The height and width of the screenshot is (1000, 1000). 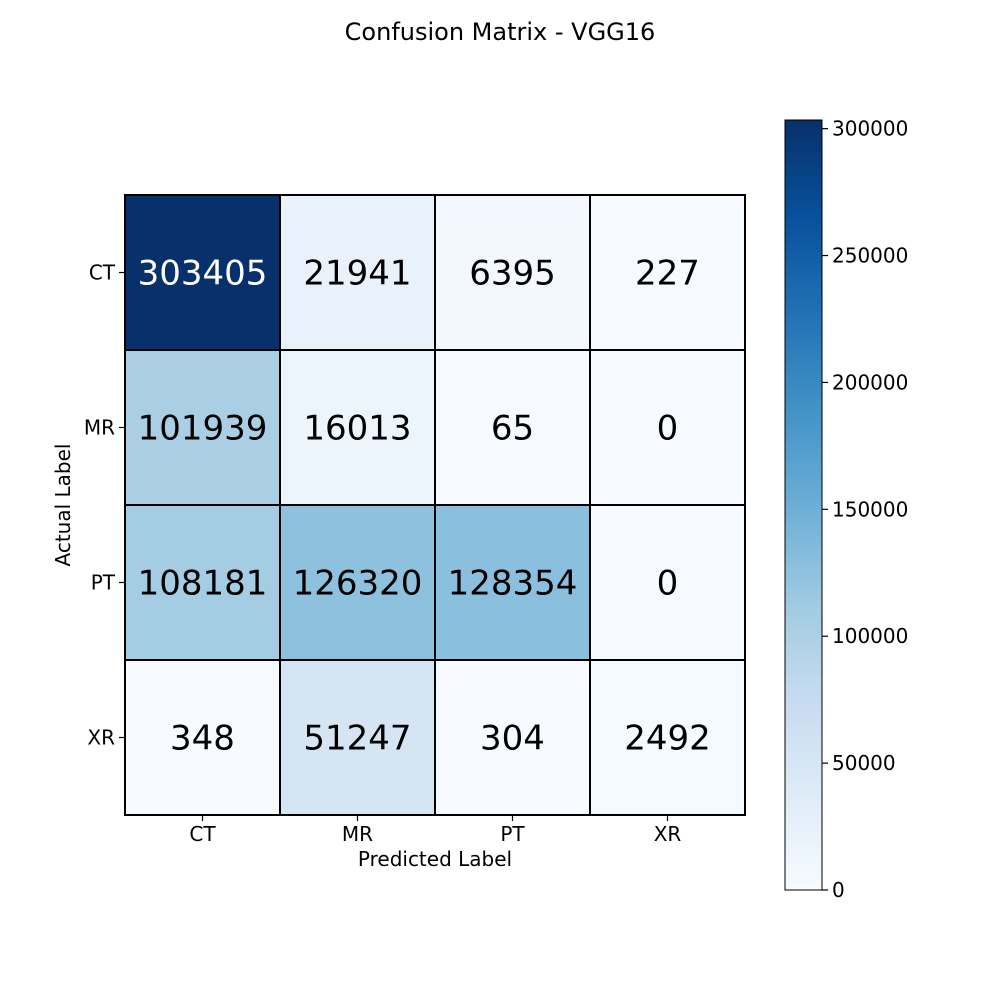 What do you see at coordinates (512, 429) in the screenshot?
I see `cell-value-label: 65` at bounding box center [512, 429].